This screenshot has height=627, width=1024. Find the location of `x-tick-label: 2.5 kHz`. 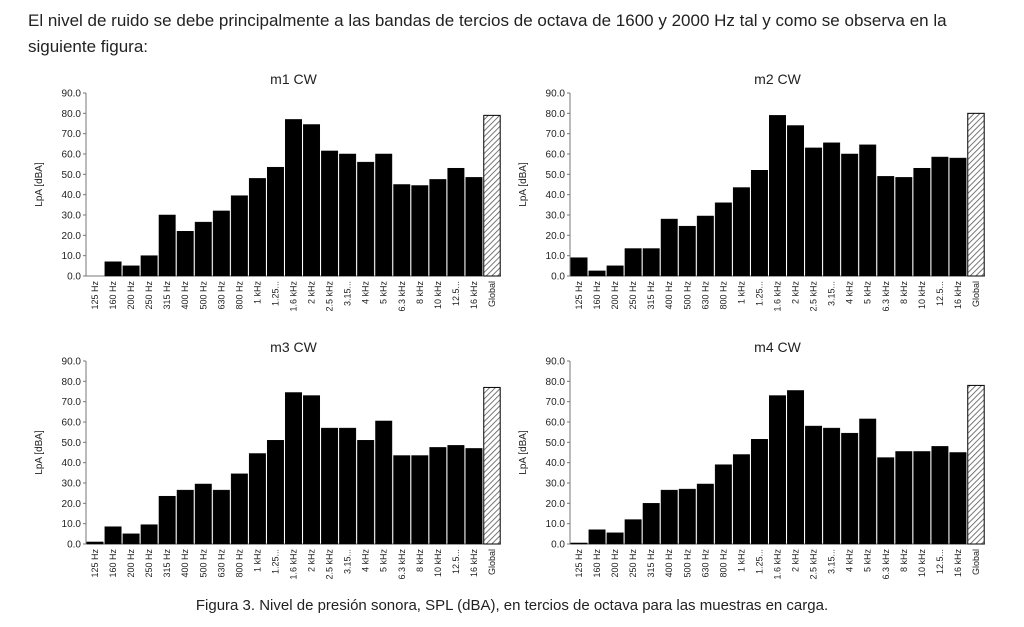

x-tick-label: 2.5 kHz is located at coordinates (814, 564).